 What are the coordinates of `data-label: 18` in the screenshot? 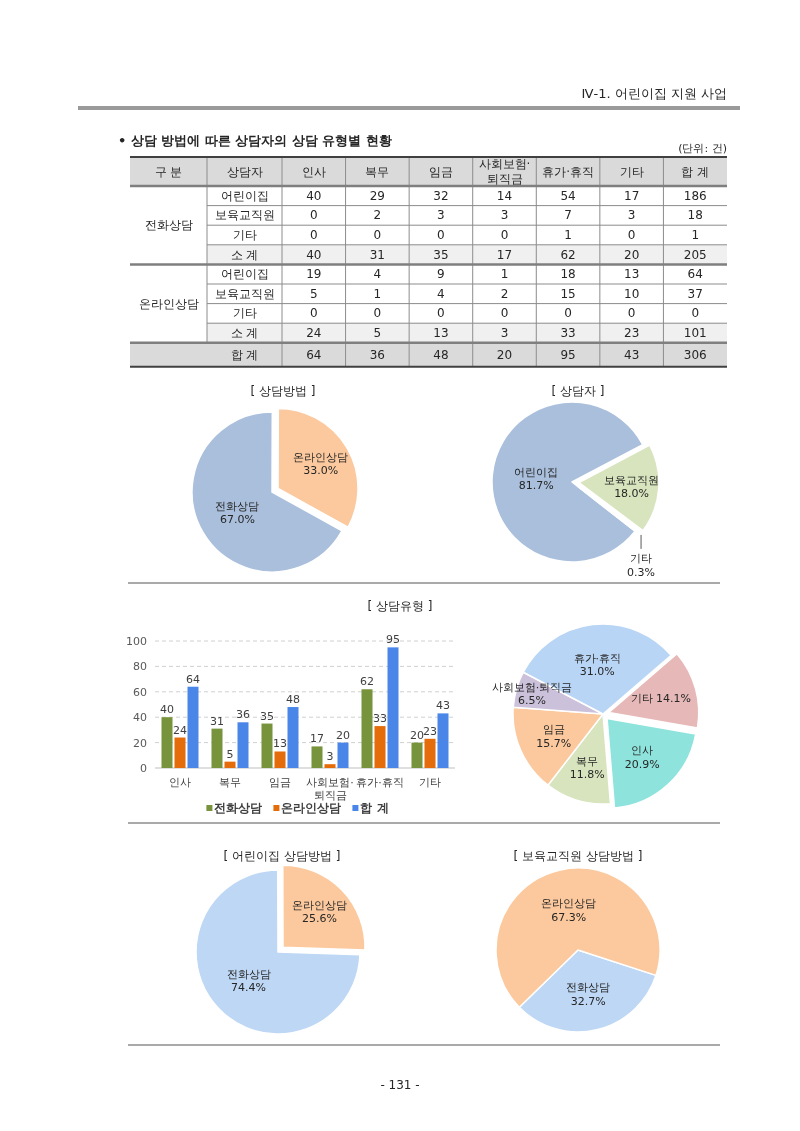 It's located at (695, 215).